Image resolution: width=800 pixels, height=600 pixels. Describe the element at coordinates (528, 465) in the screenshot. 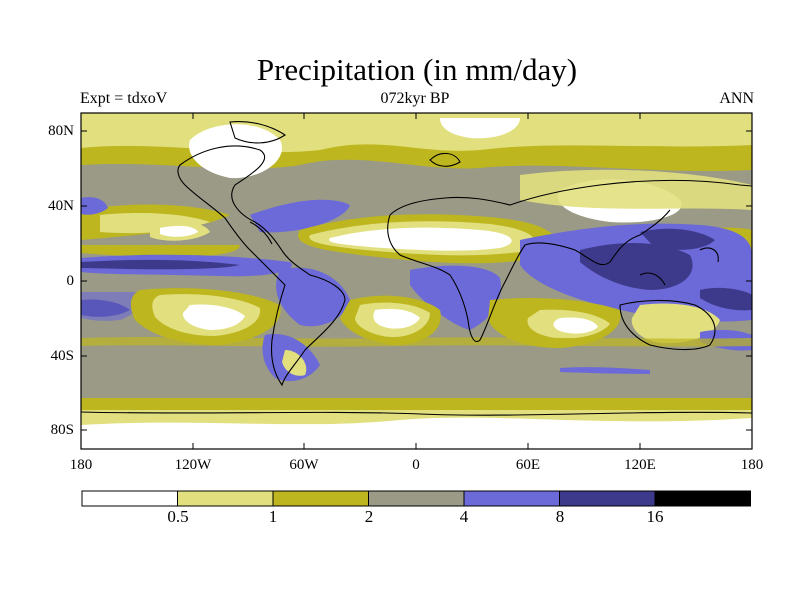

I see `lon-label-60e: 60E` at that location.